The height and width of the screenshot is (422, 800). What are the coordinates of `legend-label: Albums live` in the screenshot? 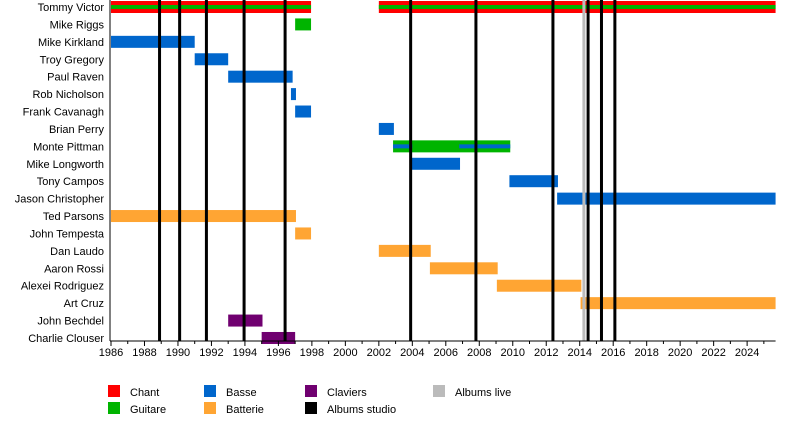 It's located at (483, 393).